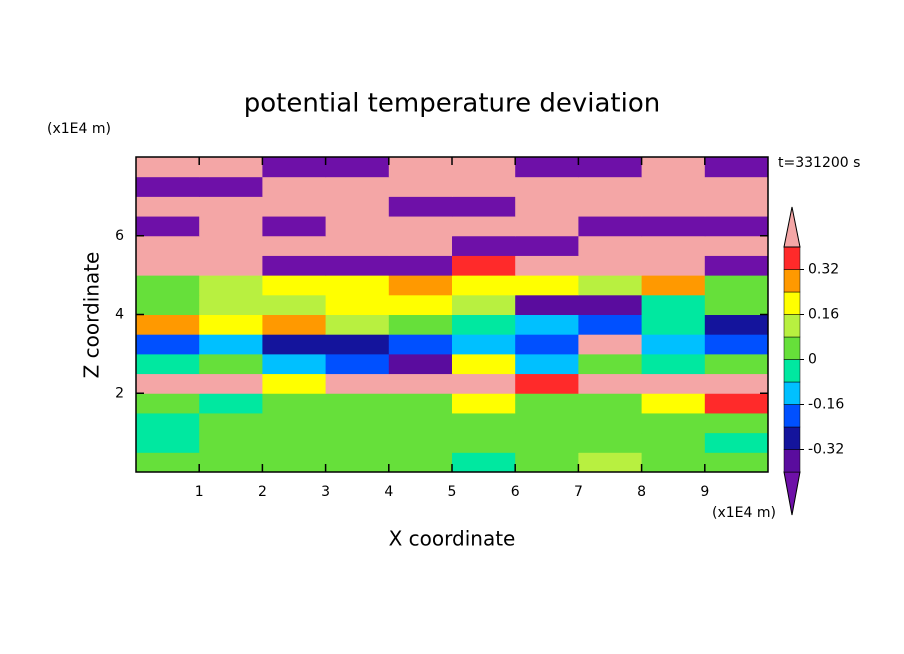  What do you see at coordinates (325, 492) in the screenshot?
I see `x-tick-label: 3` at bounding box center [325, 492].